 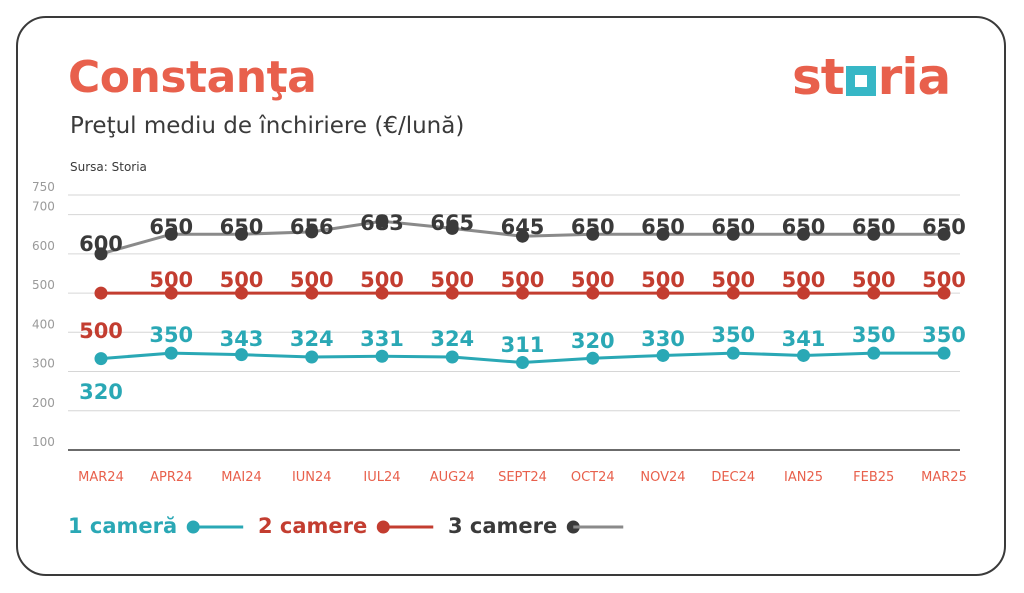 What do you see at coordinates (523, 345) in the screenshot?
I see `data-label: 311` at bounding box center [523, 345].